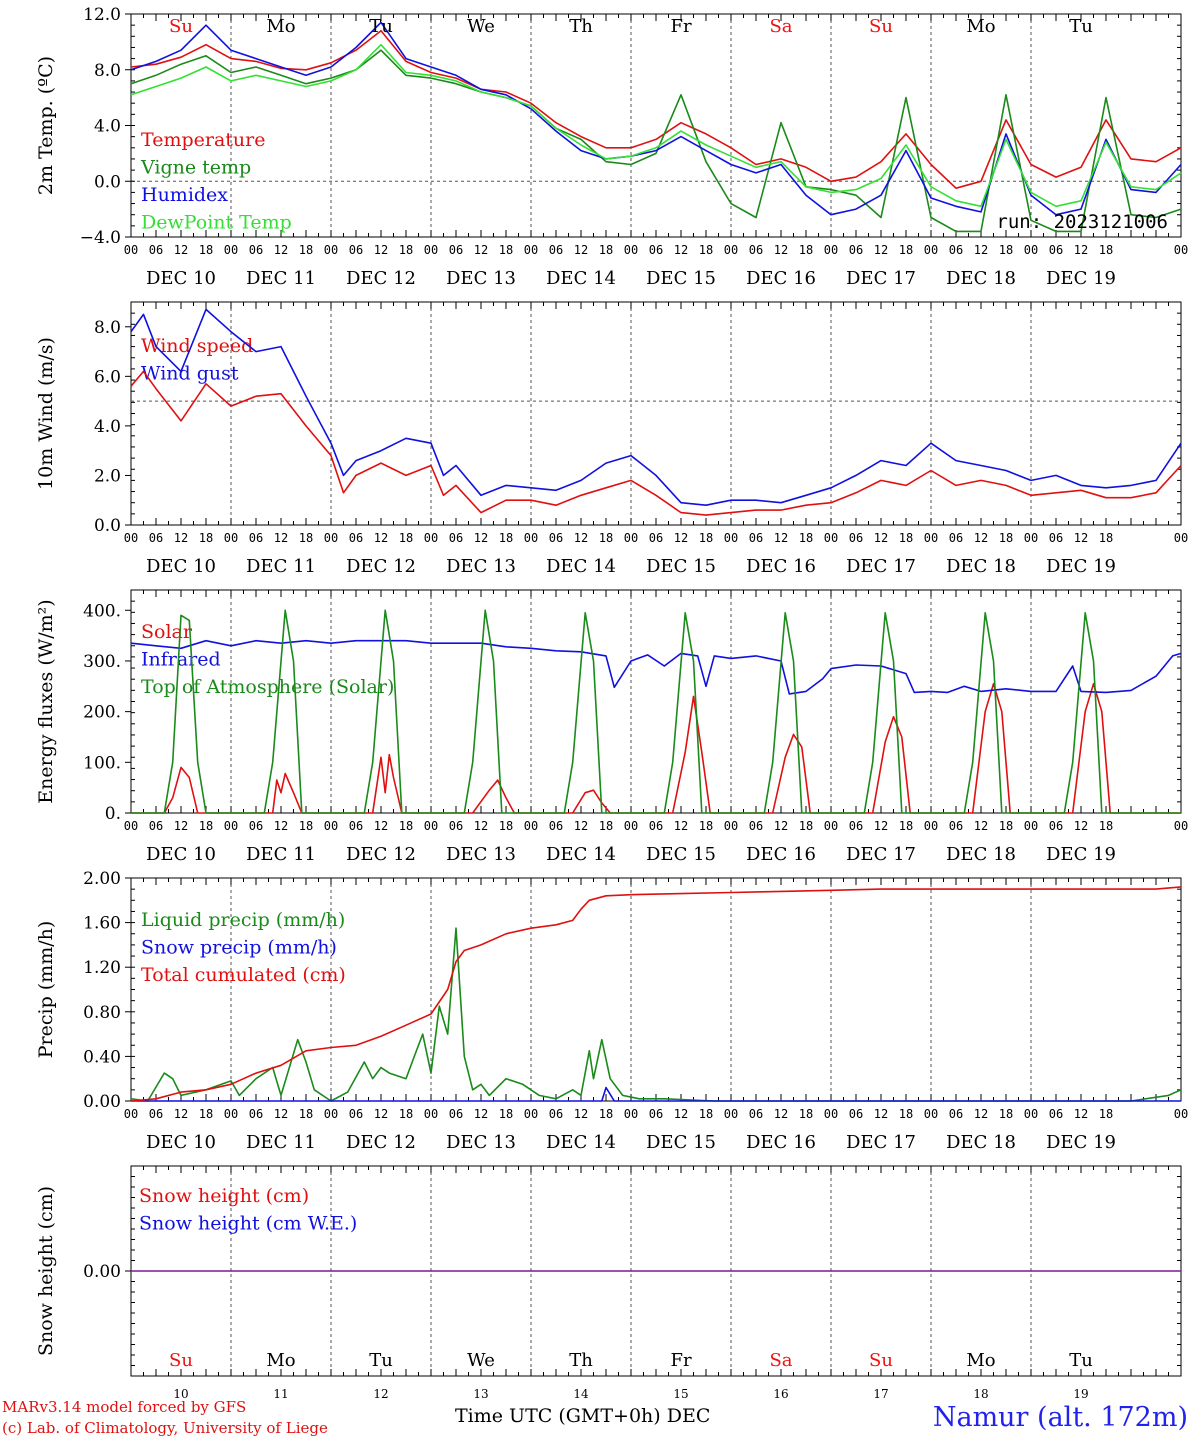 The height and width of the screenshot is (1440, 1194). Describe the element at coordinates (881, 26) in the screenshot. I see `temp-weekday-label: Su` at that location.